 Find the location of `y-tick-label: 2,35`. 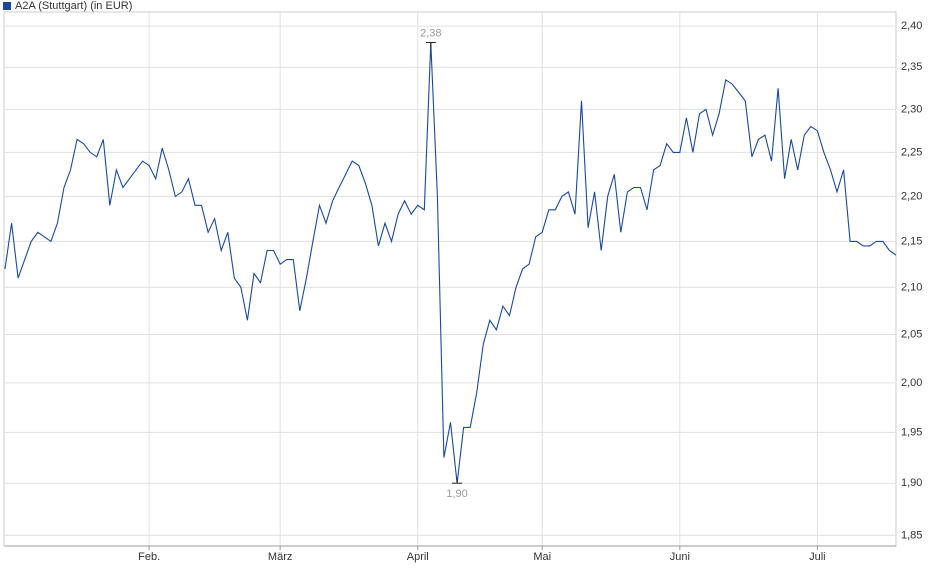

y-tick-label: 2,35 is located at coordinates (911, 67).